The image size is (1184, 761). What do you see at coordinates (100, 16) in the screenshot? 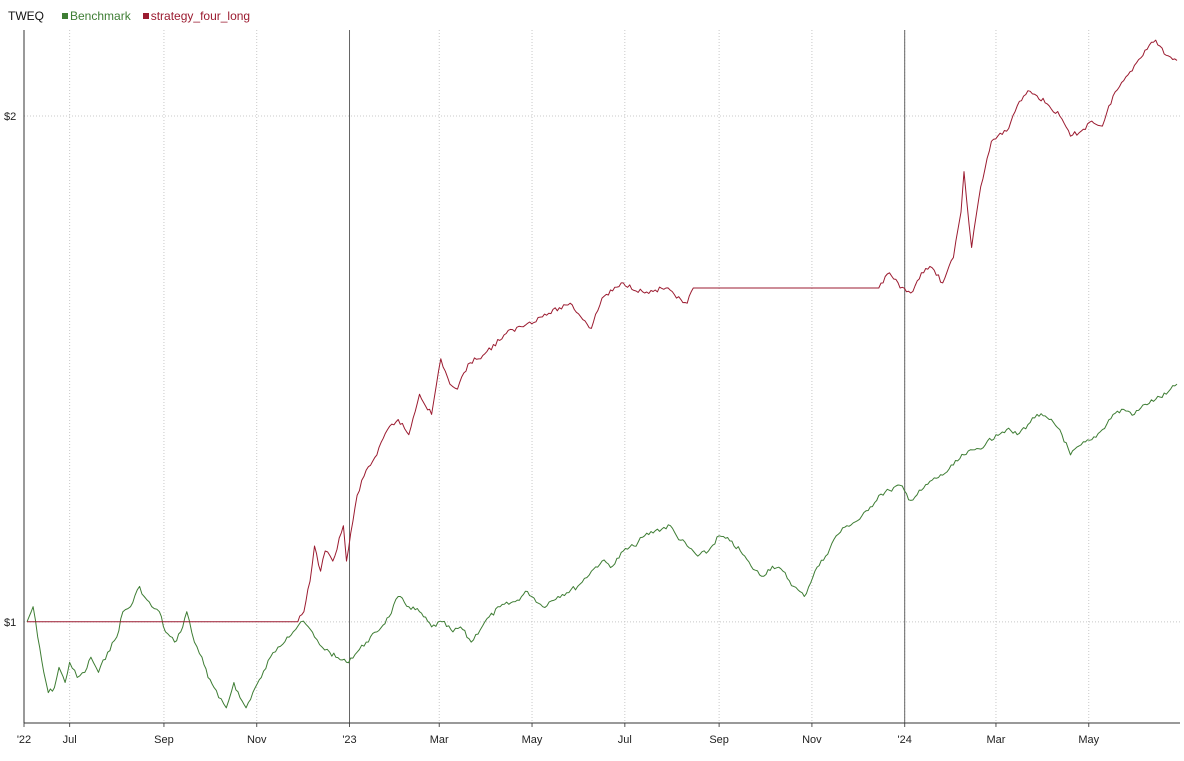
I see `legend-label-benchmark: Benchmark` at bounding box center [100, 16].